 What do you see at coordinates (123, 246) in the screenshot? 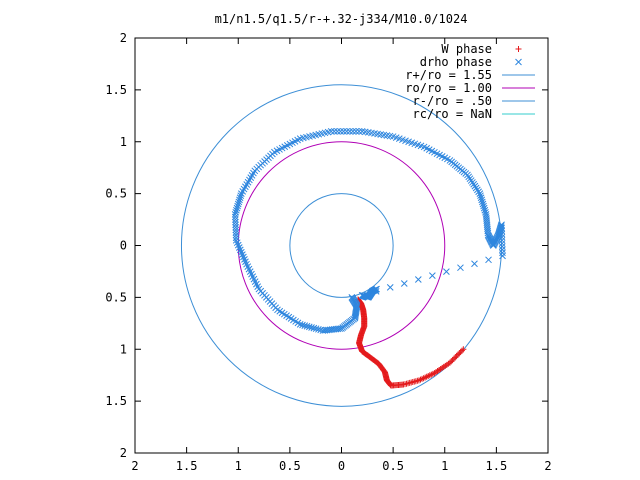
I see `y-tick-label: 0` at bounding box center [123, 246].